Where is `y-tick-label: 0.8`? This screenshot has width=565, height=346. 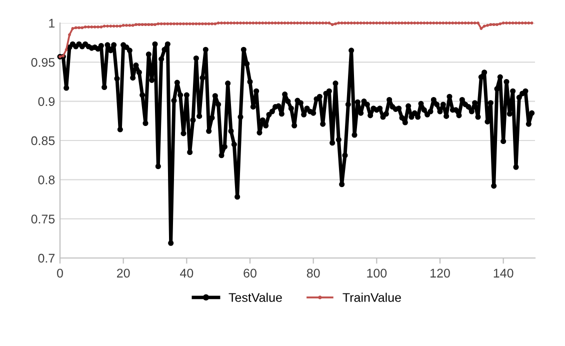
y-tick-label: 0.8 is located at coordinates (46, 179).